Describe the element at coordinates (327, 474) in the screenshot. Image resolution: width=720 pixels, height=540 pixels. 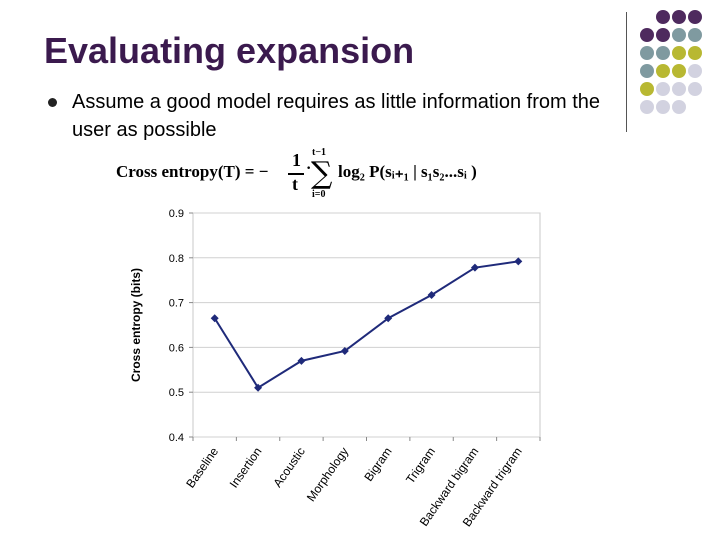
I see `x-tick-label: Morphology` at that location.